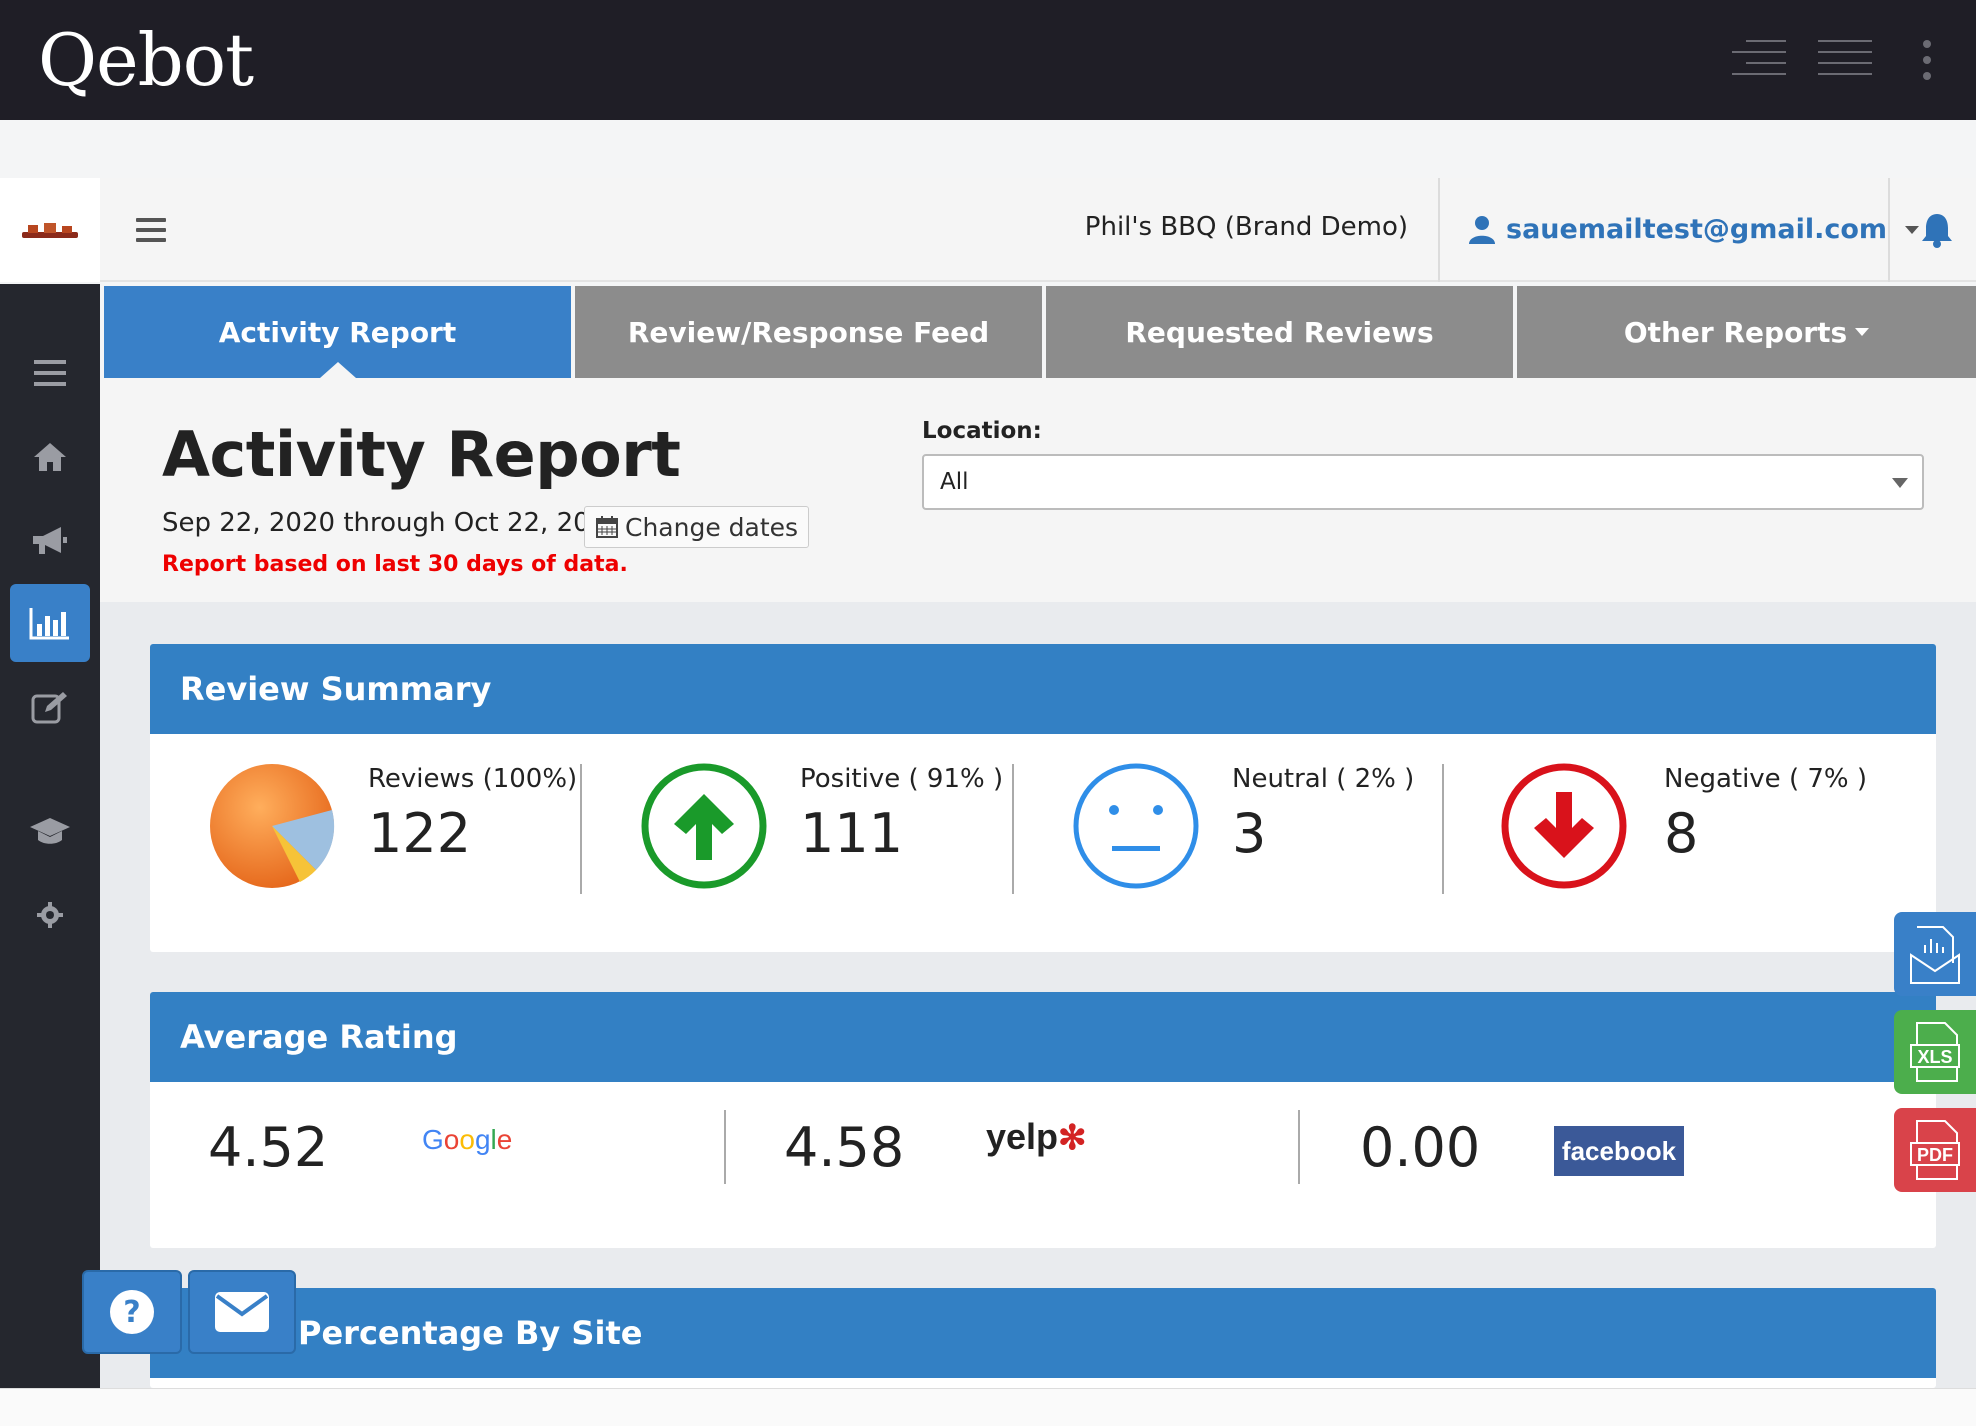 The width and height of the screenshot is (1976, 1426). I want to click on question-circle-icon: ?, so click(132, 1312).